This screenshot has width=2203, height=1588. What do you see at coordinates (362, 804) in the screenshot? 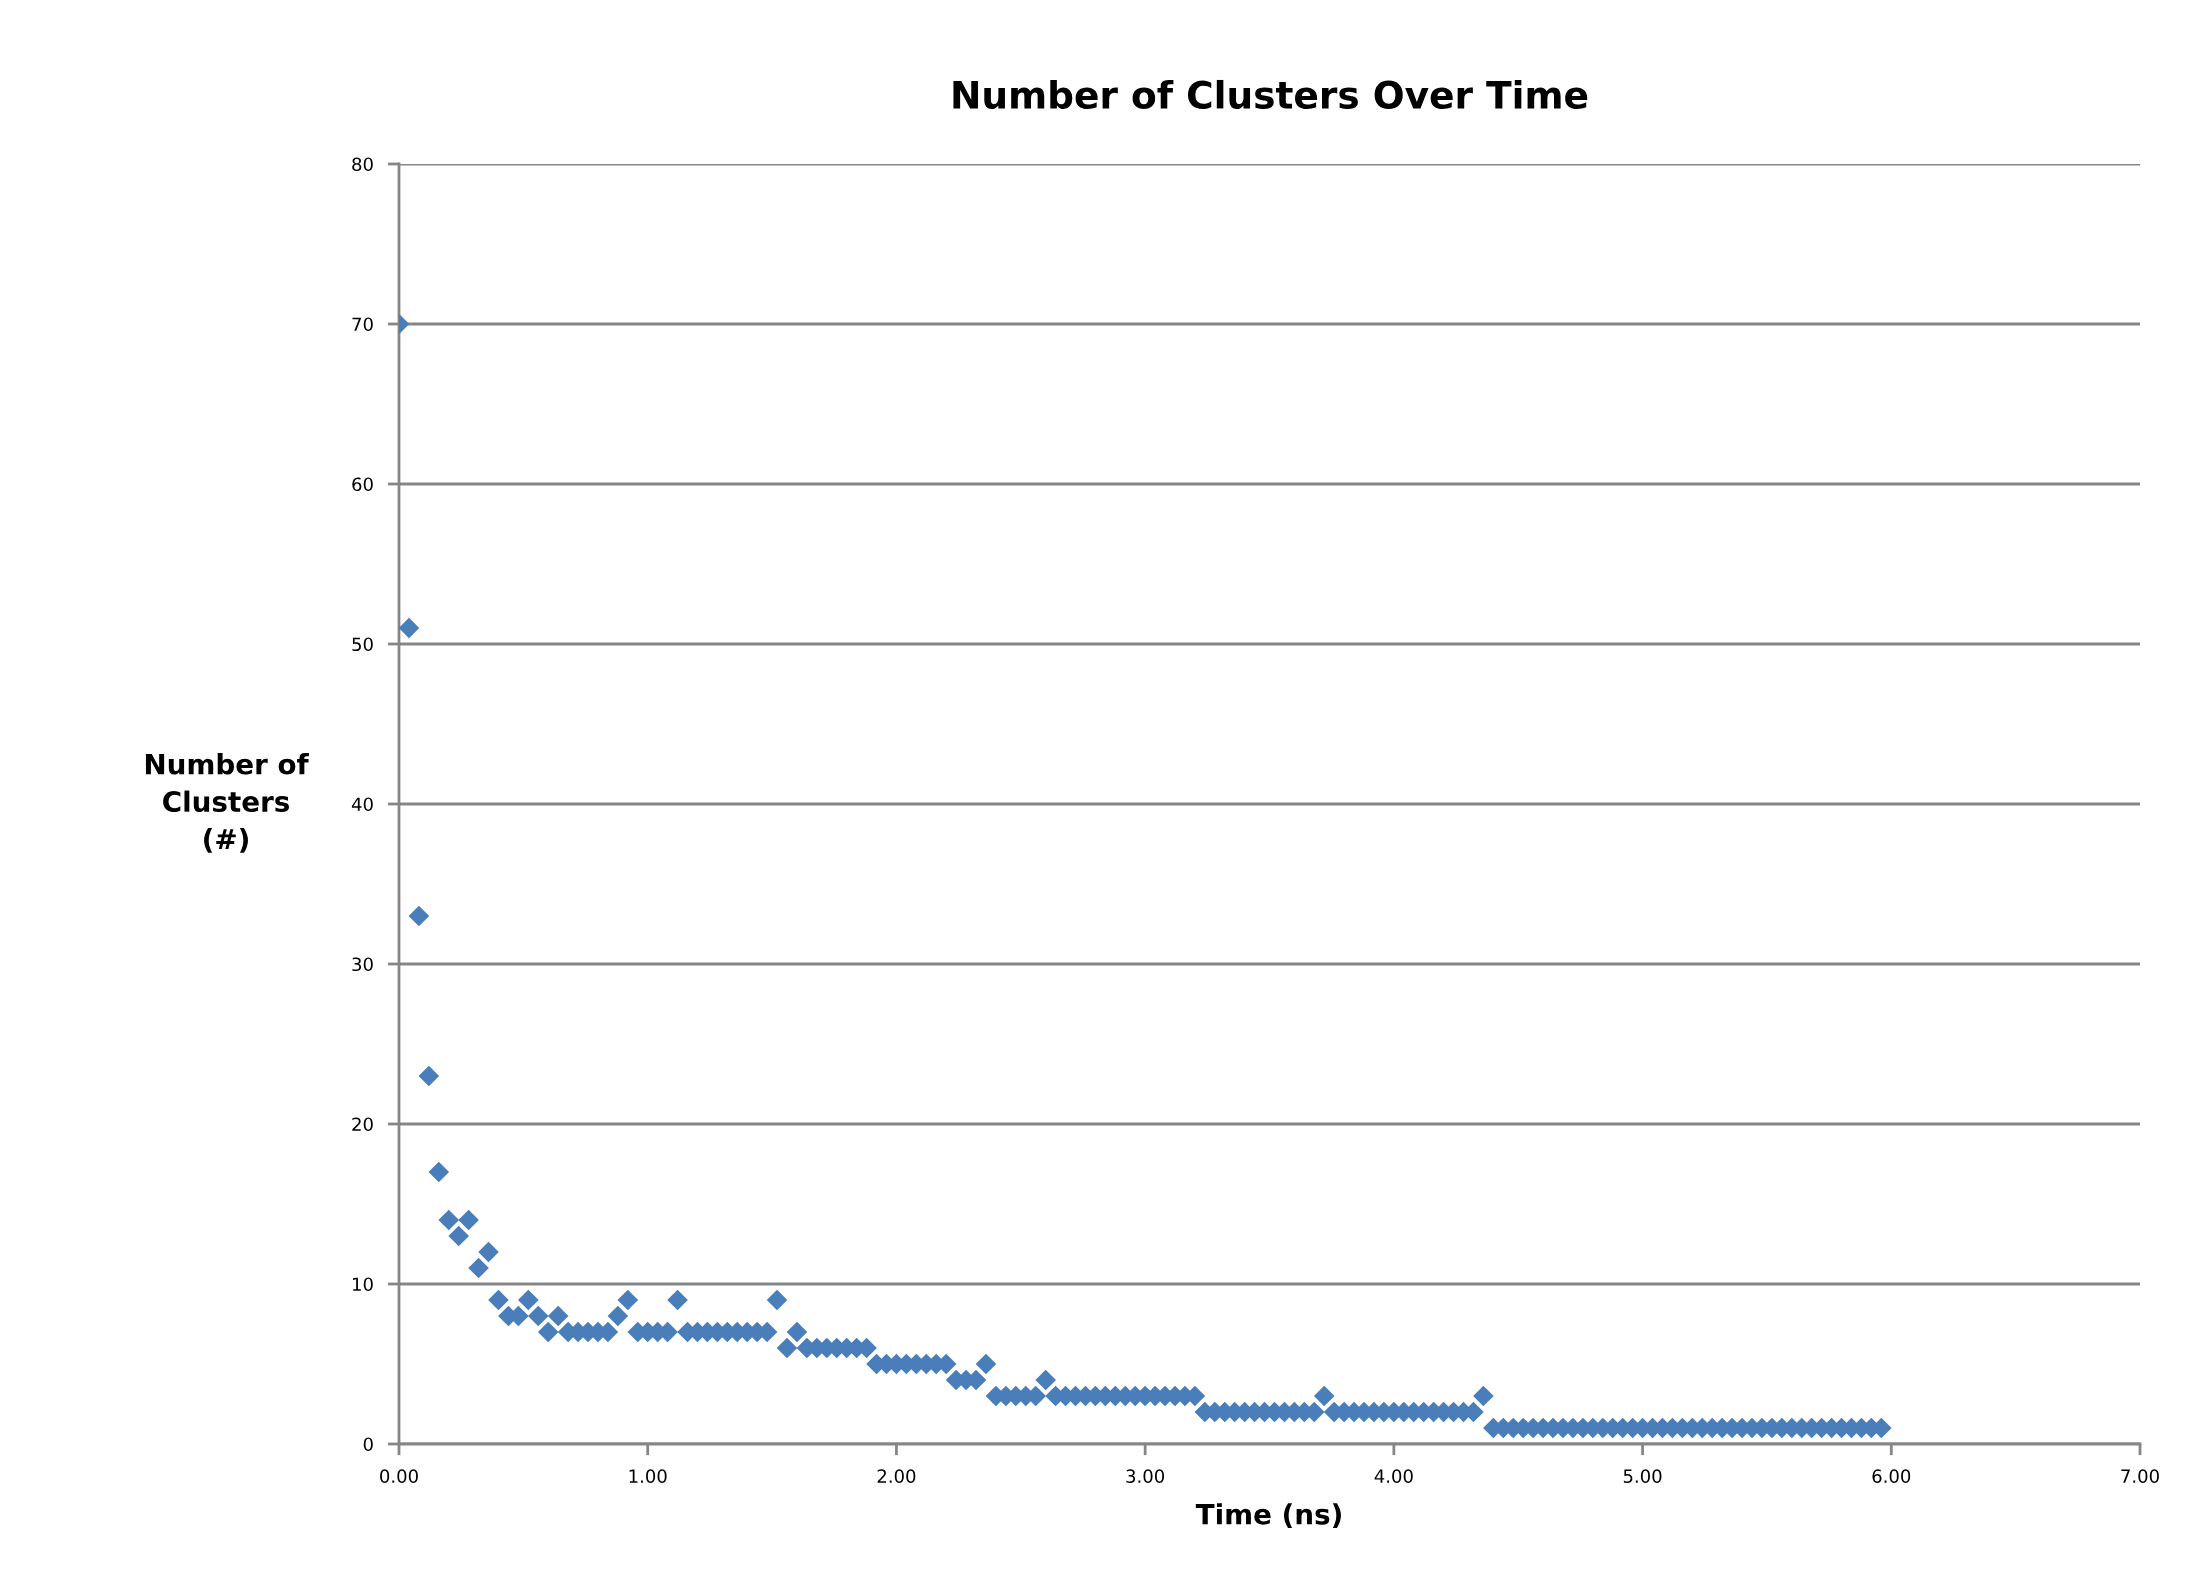
I see `y-tick-label: 40` at bounding box center [362, 804].